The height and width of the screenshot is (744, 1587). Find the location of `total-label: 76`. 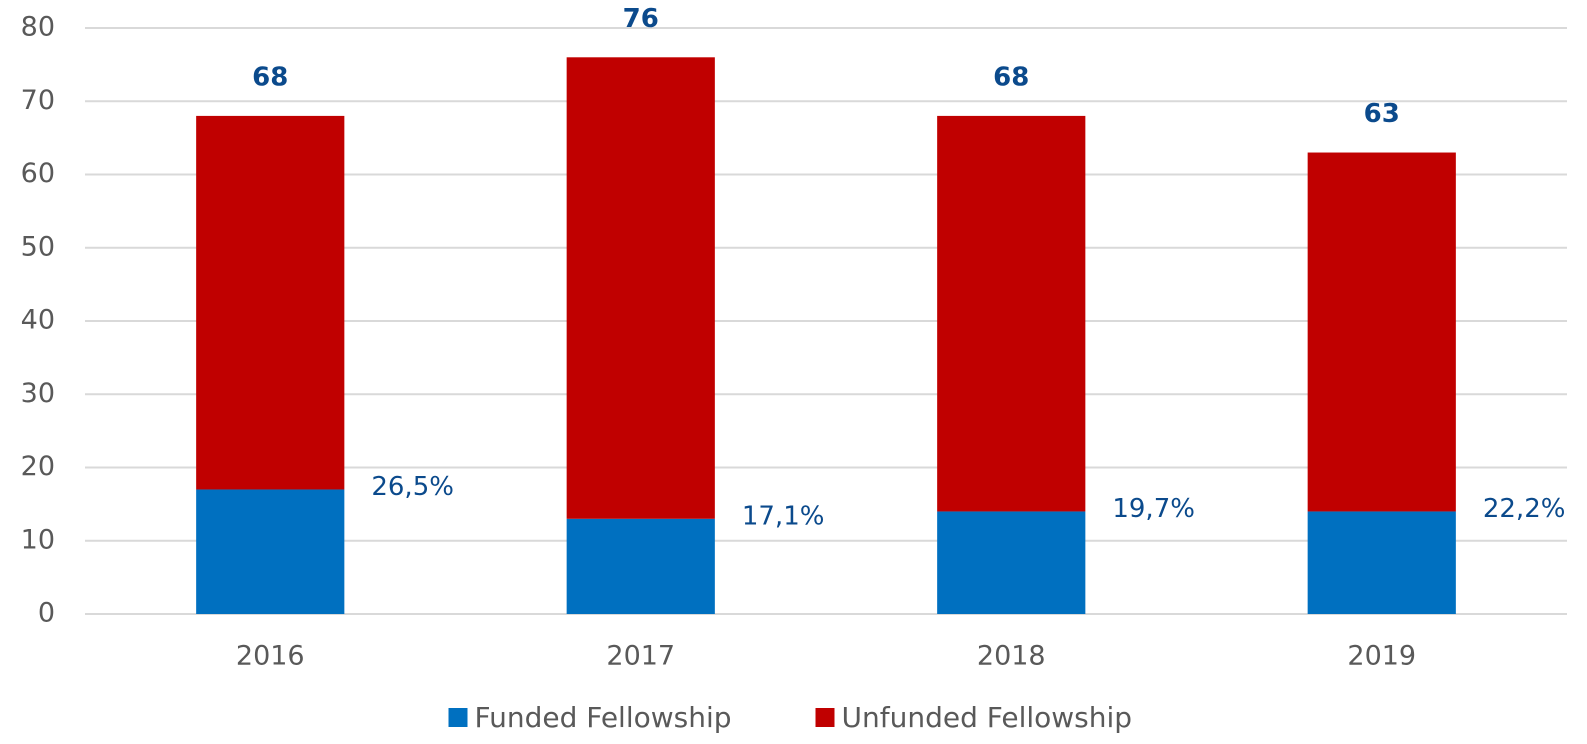

total-label: 76 is located at coordinates (641, 19).